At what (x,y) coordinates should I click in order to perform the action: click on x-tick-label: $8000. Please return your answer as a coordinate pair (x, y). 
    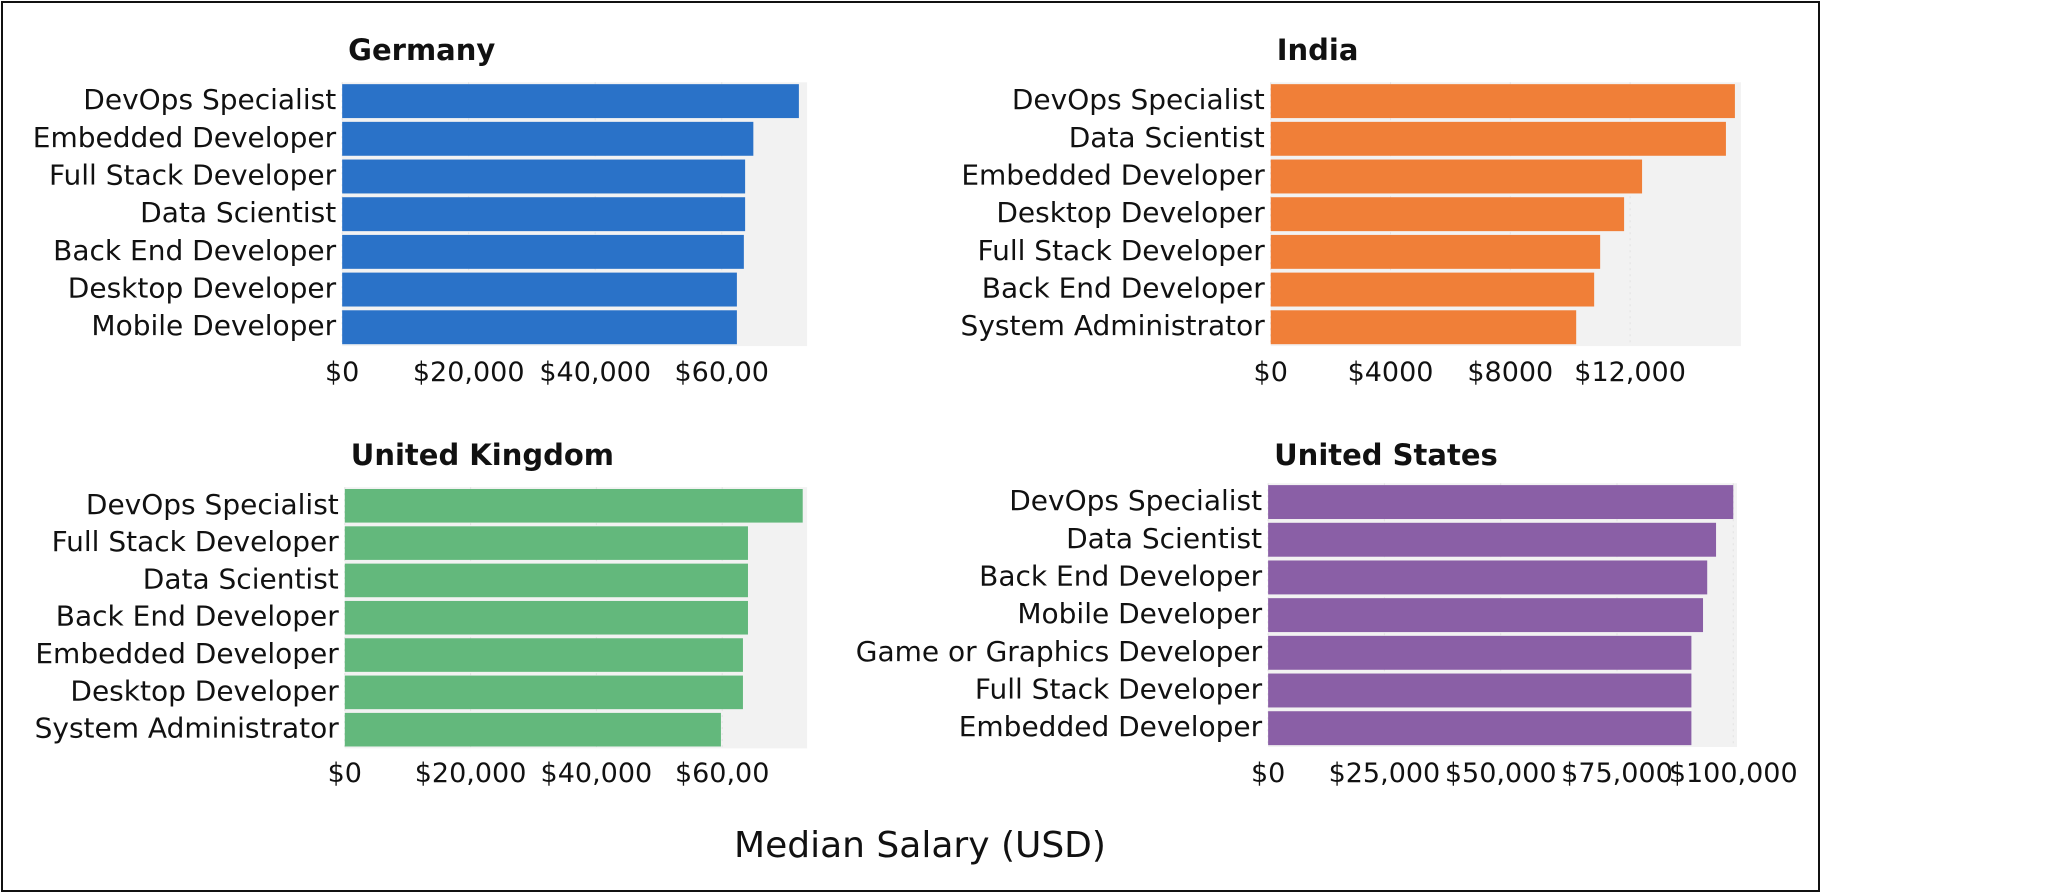
    Looking at the image, I should click on (1510, 372).